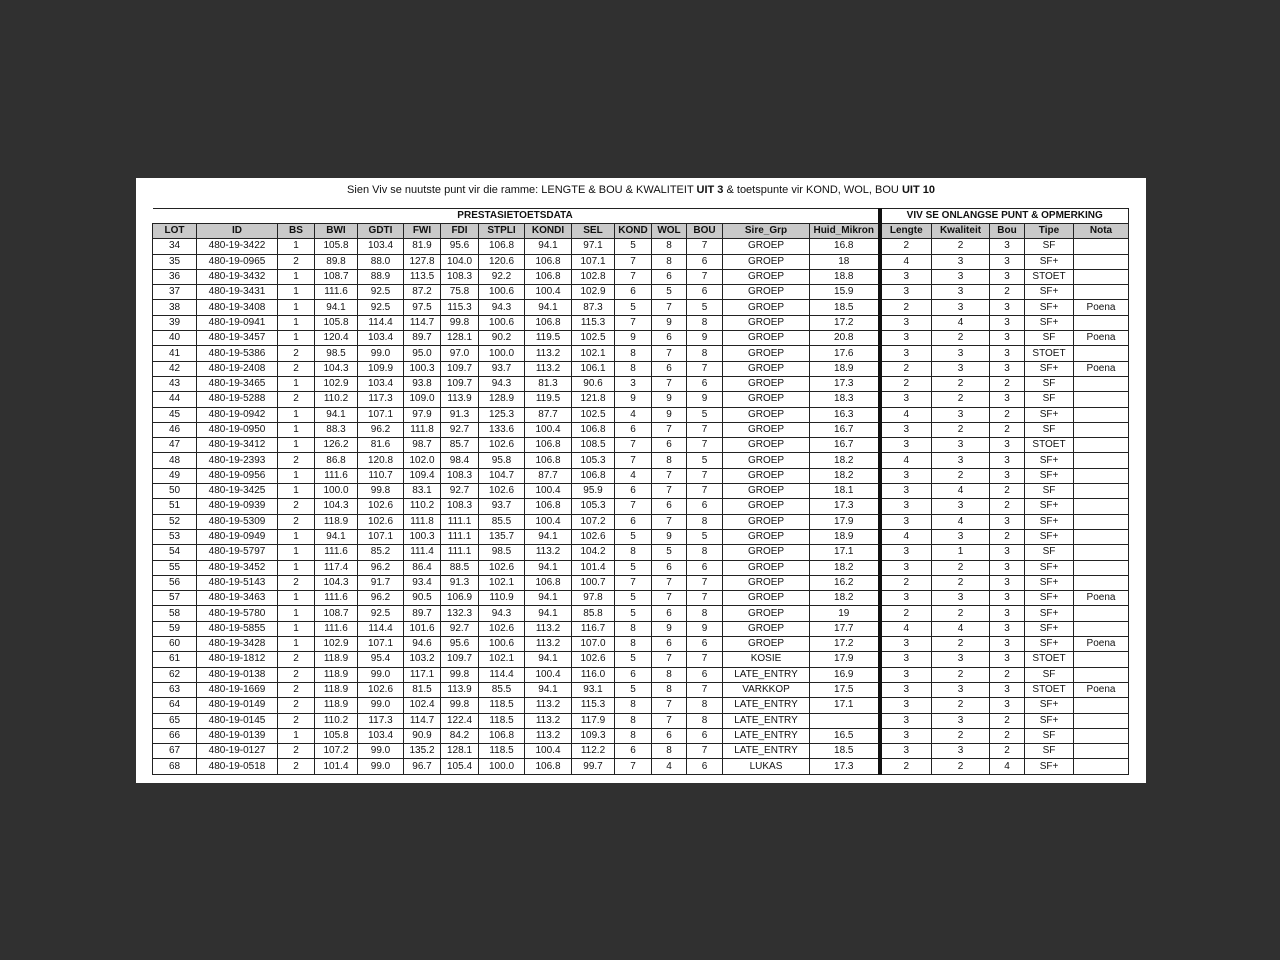 This screenshot has width=1280, height=960. What do you see at coordinates (704, 674) in the screenshot?
I see `cell-bou: 6` at bounding box center [704, 674].